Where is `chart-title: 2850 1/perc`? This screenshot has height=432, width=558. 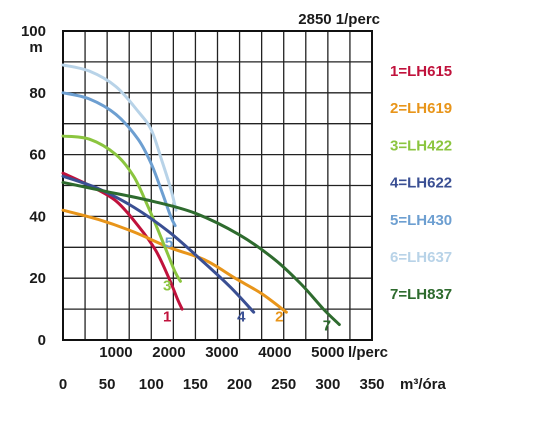
chart-title: 2850 1/perc is located at coordinates (339, 19).